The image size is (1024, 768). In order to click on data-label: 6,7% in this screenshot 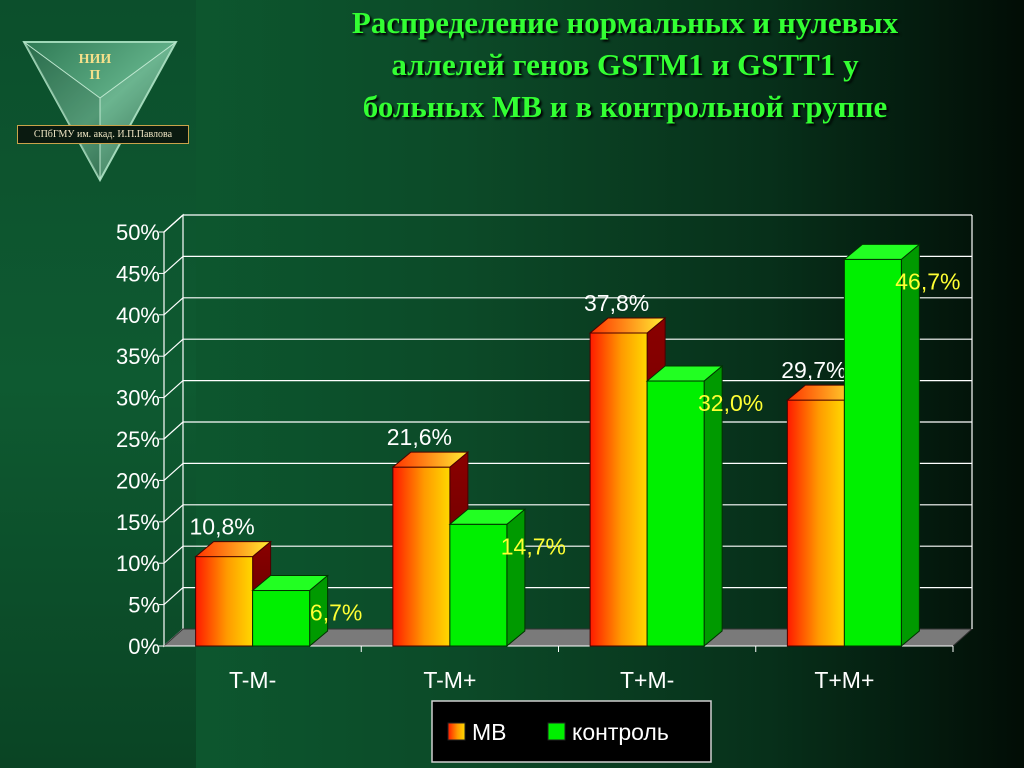, I will do `click(336, 613)`.